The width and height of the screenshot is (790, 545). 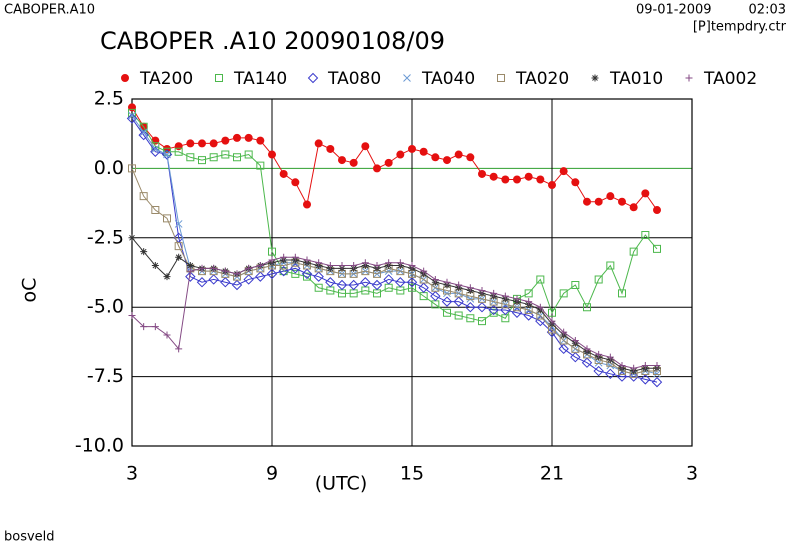 I want to click on series, so click(x=394, y=312).